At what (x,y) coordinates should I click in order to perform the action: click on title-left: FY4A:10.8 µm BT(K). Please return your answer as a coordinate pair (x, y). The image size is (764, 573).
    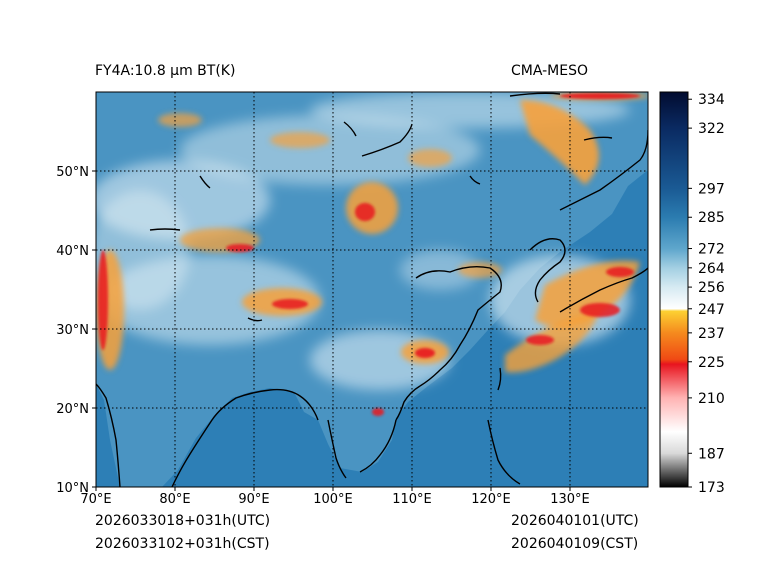
    Looking at the image, I should click on (165, 71).